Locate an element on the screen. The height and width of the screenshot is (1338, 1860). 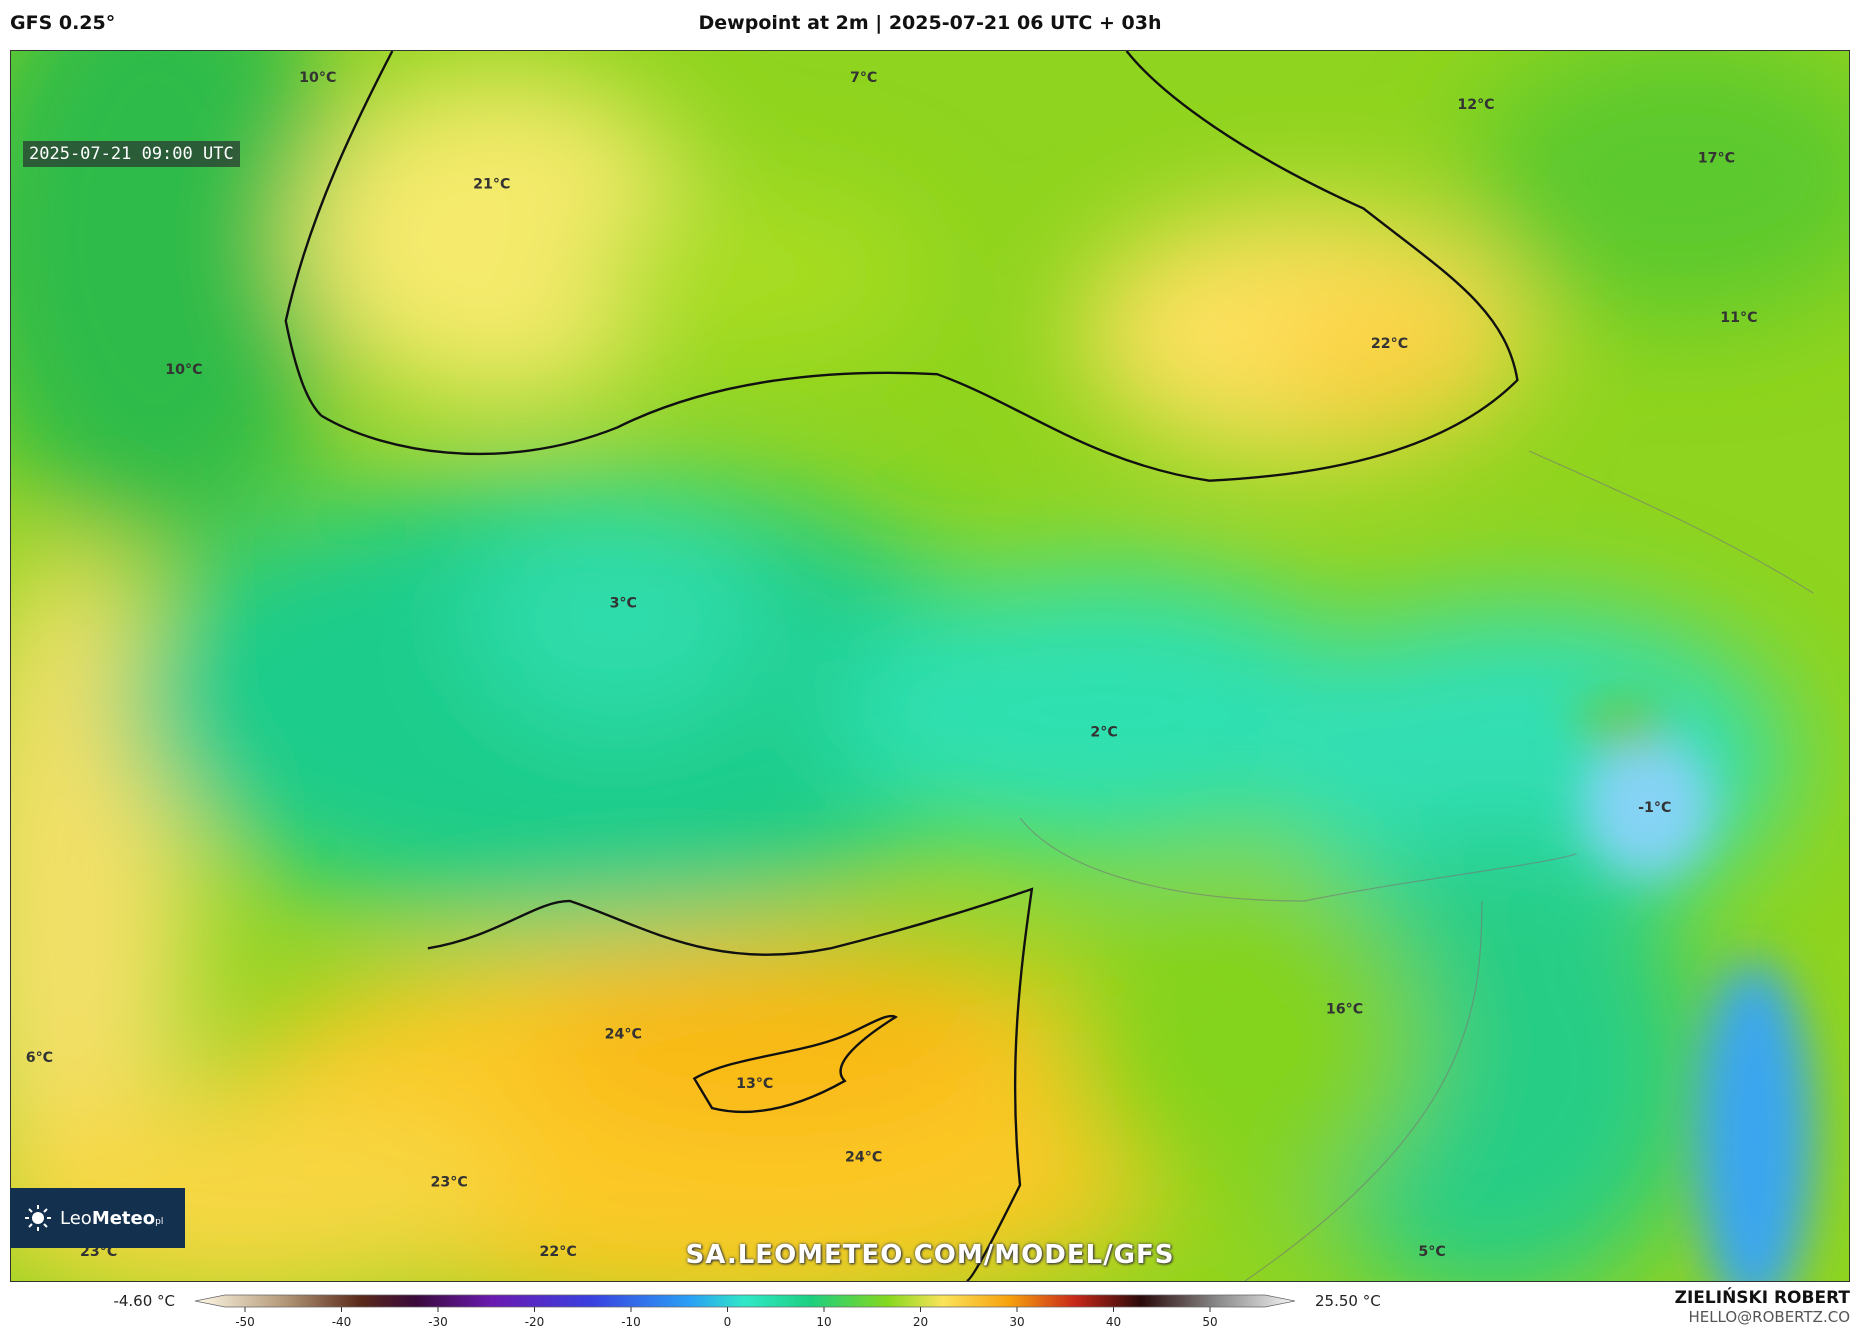
logo-suffix: pl is located at coordinates (159, 1222).